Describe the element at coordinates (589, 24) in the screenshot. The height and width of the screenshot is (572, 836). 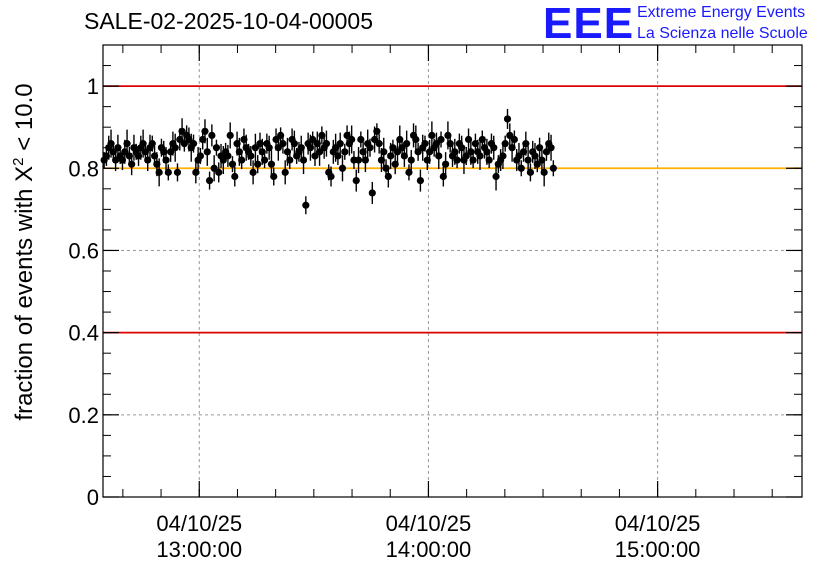
I see `logo-mark: EEE` at that location.